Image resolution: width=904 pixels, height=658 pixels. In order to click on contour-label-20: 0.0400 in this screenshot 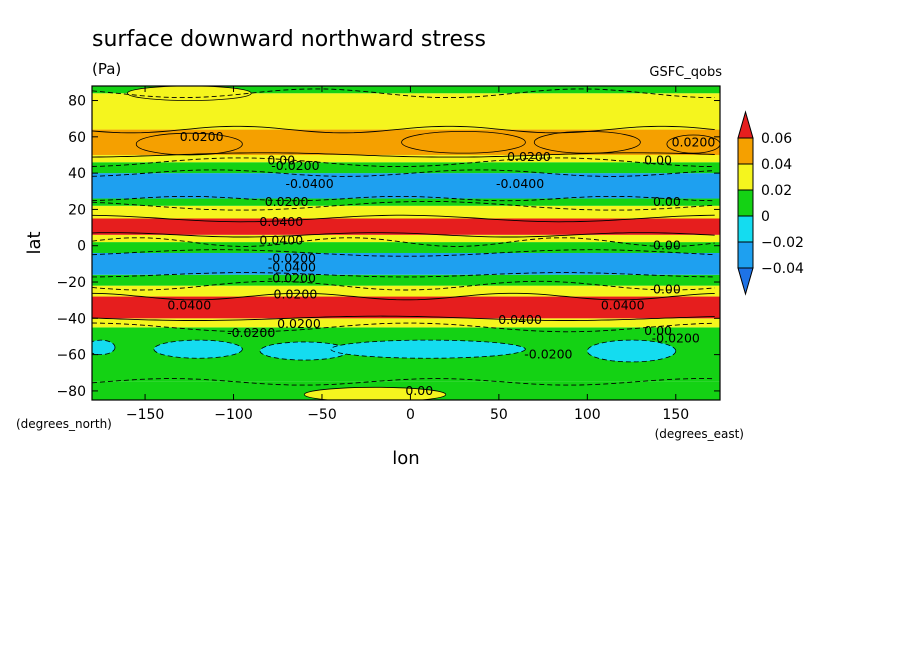, I will do `click(520, 319)`.